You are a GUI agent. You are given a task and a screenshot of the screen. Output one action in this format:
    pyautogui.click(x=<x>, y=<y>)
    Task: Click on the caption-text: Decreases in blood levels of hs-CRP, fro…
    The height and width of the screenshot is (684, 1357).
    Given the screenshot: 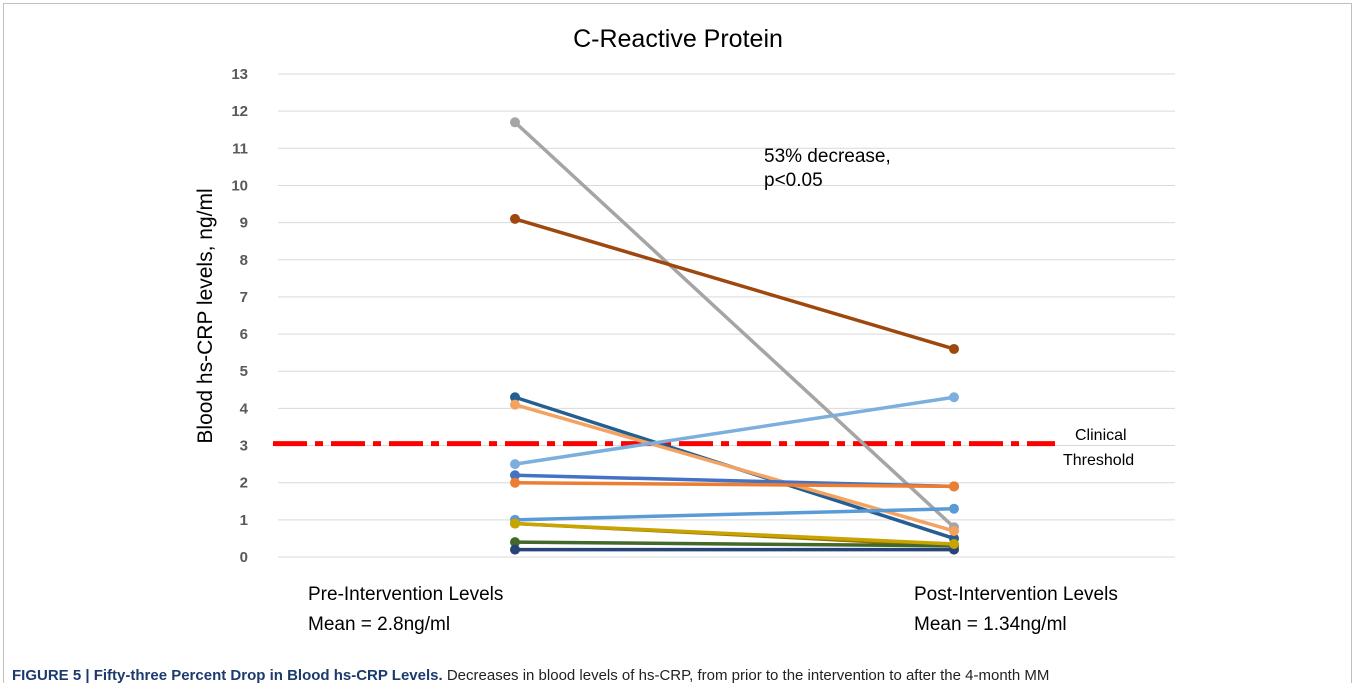 What is the action you would take?
    pyautogui.click(x=746, y=675)
    